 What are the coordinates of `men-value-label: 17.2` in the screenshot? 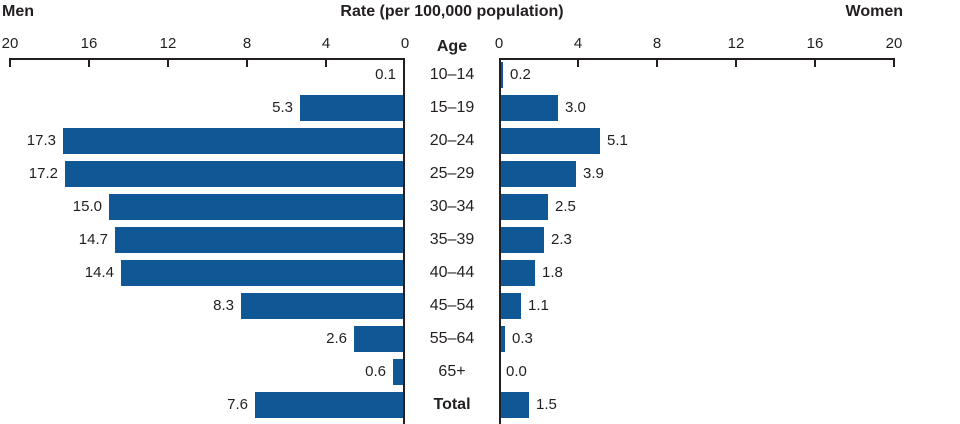 It's located at (43, 173).